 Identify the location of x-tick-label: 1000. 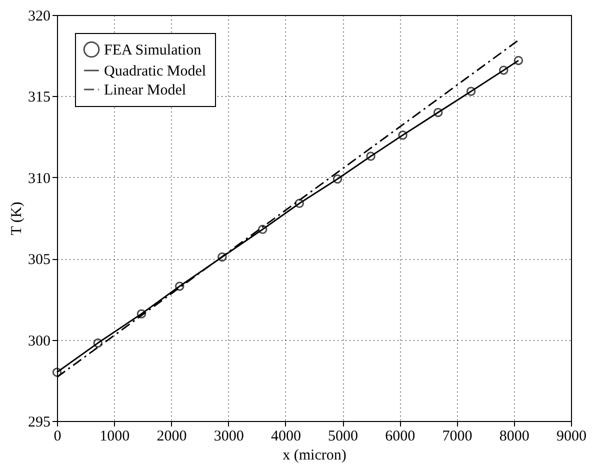
(115, 436).